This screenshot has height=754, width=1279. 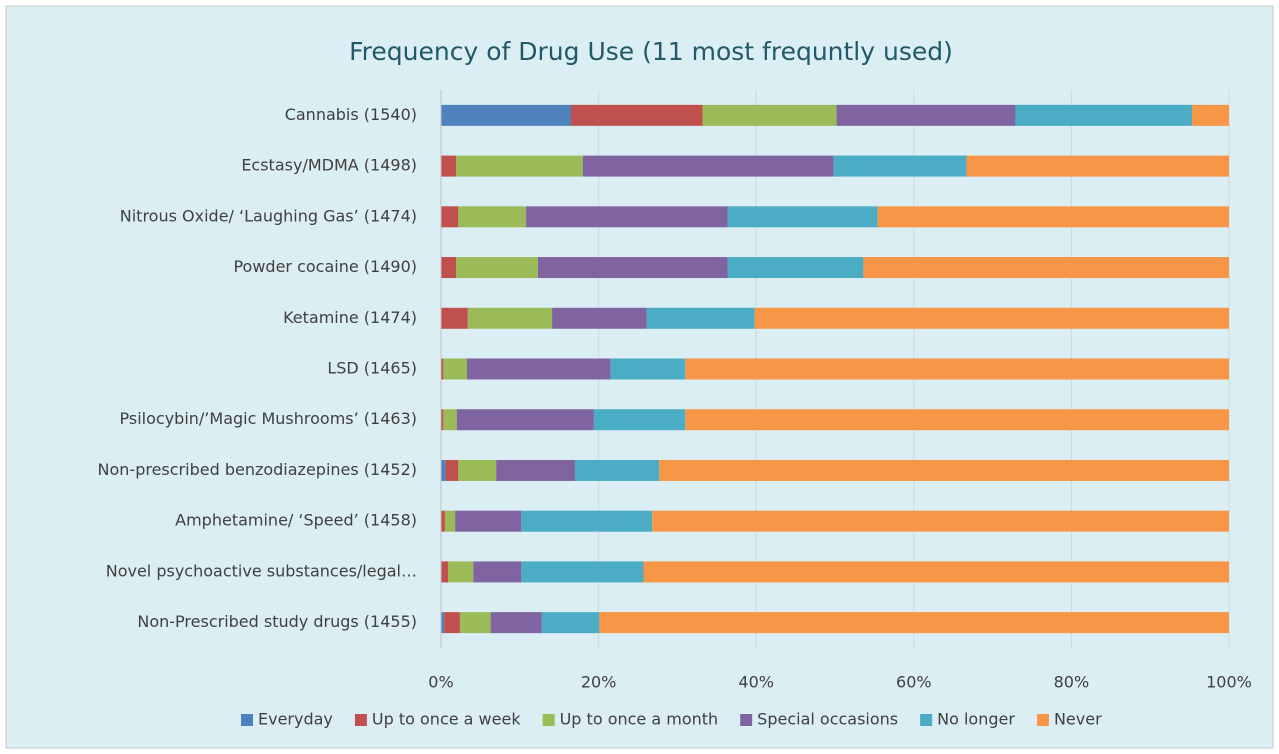 What do you see at coordinates (1078, 719) in the screenshot?
I see `legend-label: Never` at bounding box center [1078, 719].